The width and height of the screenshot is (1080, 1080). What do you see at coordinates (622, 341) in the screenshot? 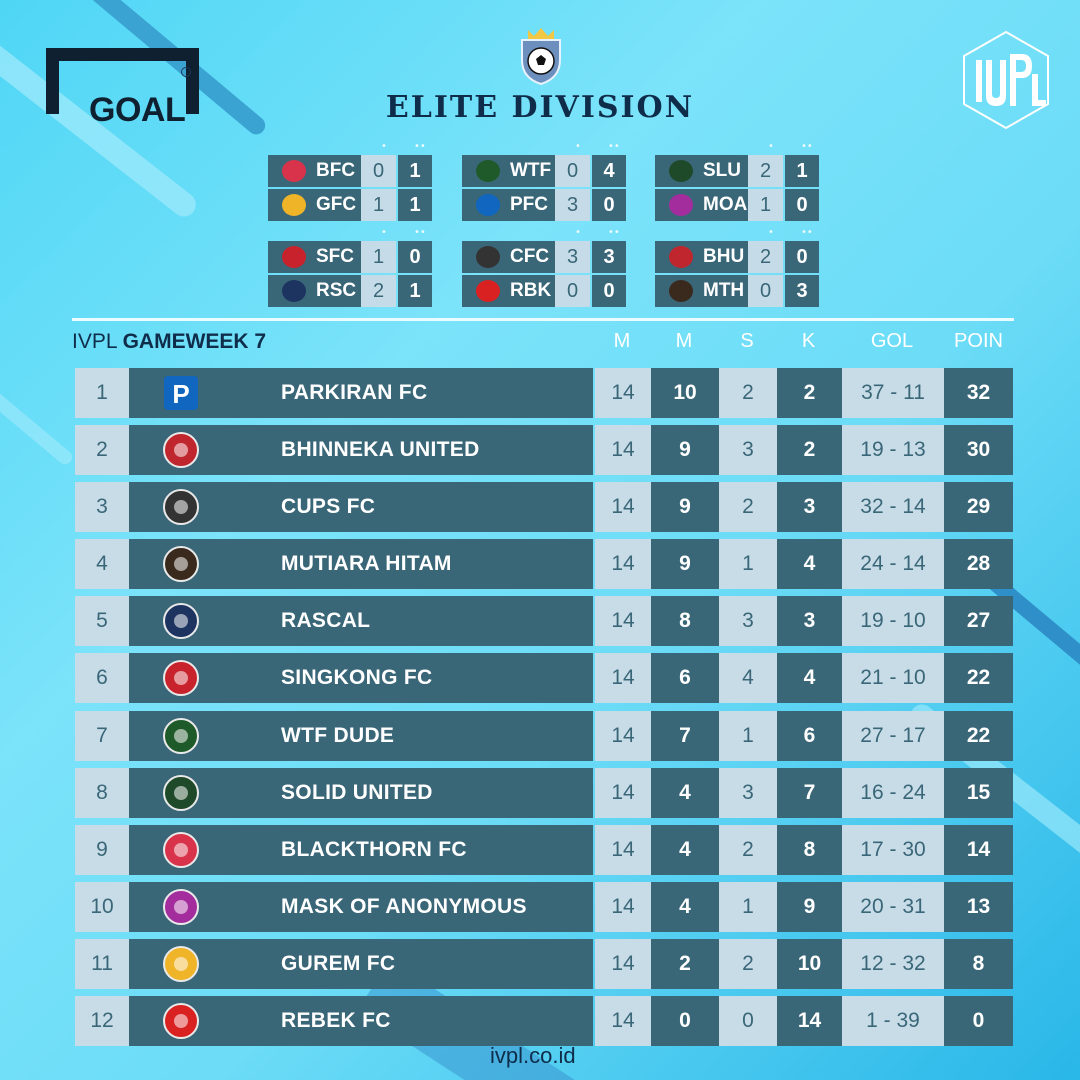
I see `col-header-played: M` at bounding box center [622, 341].